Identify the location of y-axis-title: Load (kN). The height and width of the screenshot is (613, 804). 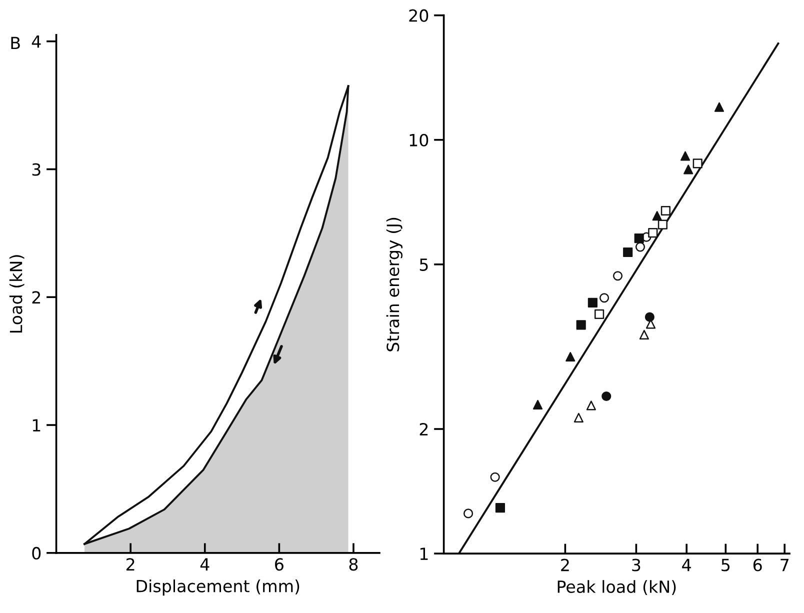
(16, 294).